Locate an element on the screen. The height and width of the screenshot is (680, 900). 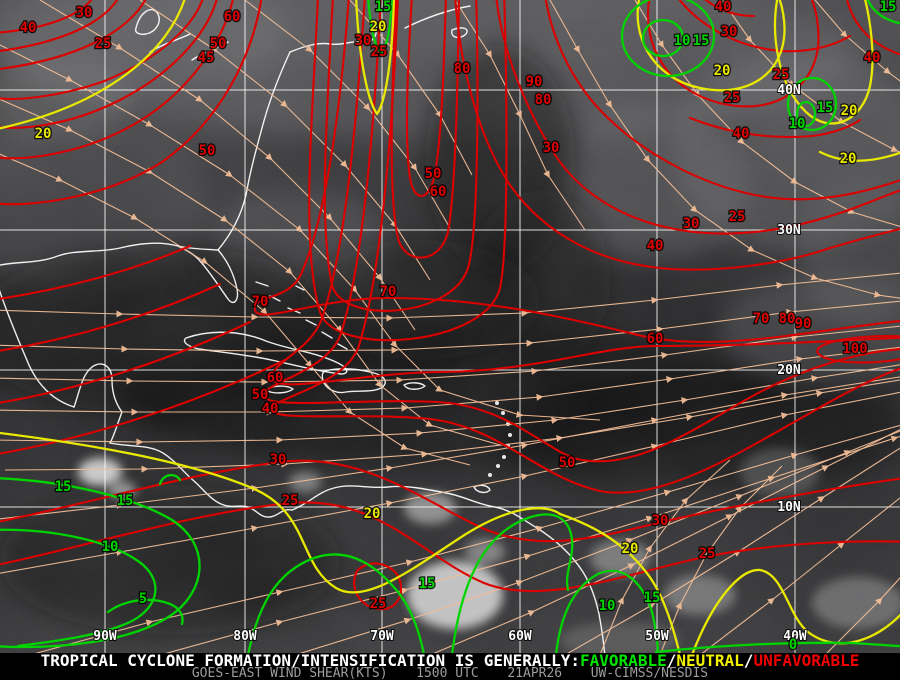
unfavorable-label: UNFAVORABLE is located at coordinates (806, 660).